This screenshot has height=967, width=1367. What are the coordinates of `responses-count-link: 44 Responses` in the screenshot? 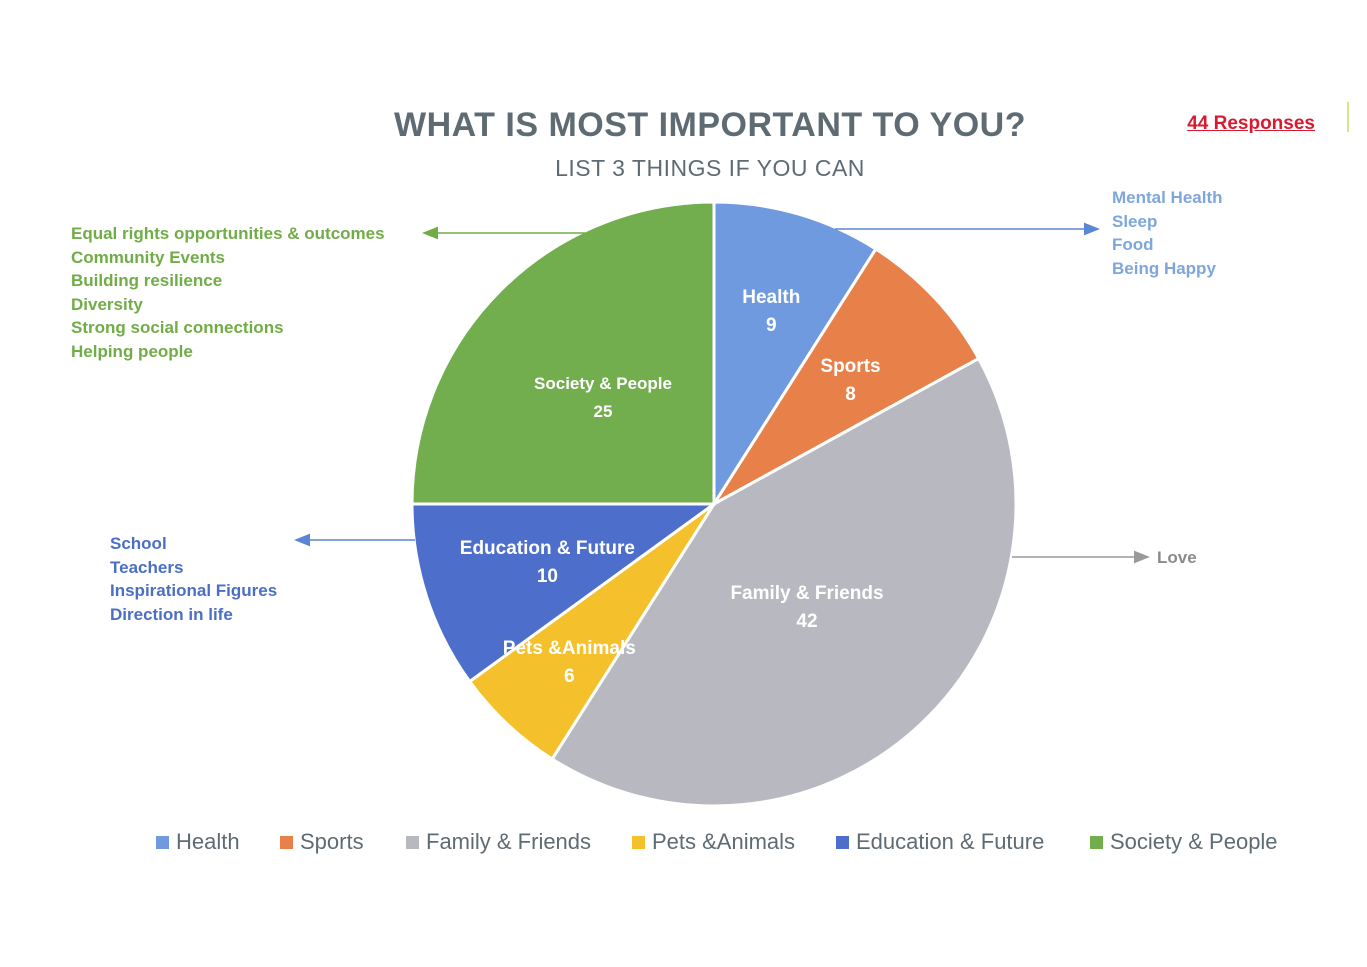 It's located at (1251, 123).